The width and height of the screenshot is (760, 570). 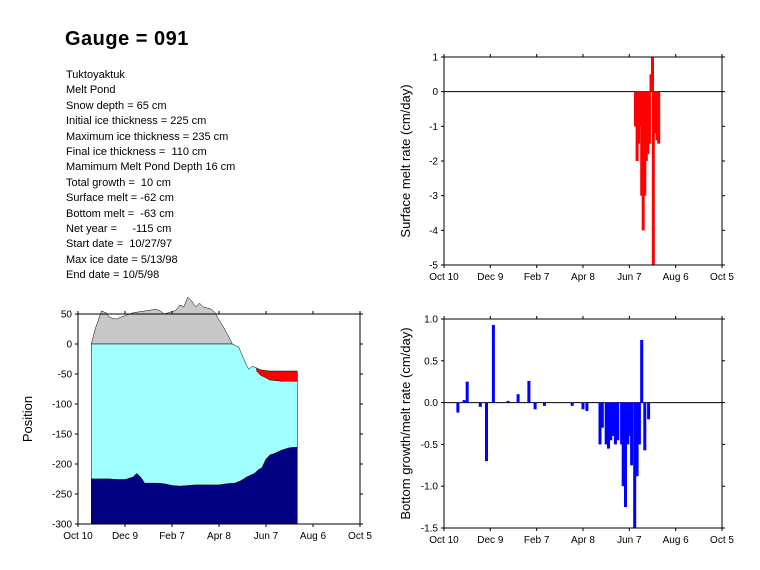 I want to click on y-axis-label: Bottom growth/melt rate (cm/day), so click(x=405, y=423).